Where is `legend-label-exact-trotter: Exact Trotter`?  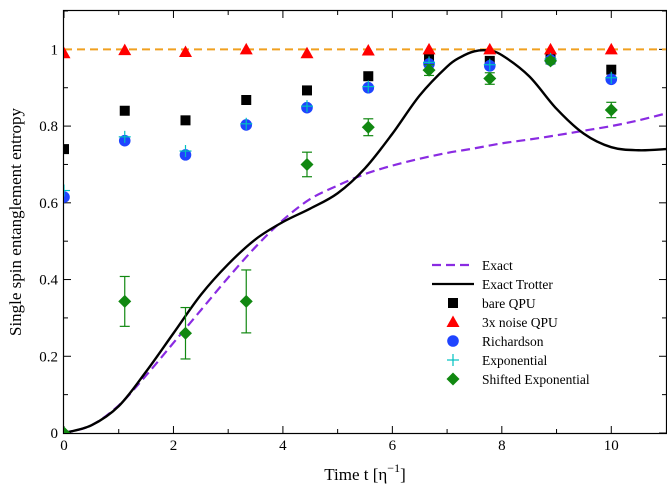 legend-label-exact-trotter: Exact Trotter is located at coordinates (517, 284).